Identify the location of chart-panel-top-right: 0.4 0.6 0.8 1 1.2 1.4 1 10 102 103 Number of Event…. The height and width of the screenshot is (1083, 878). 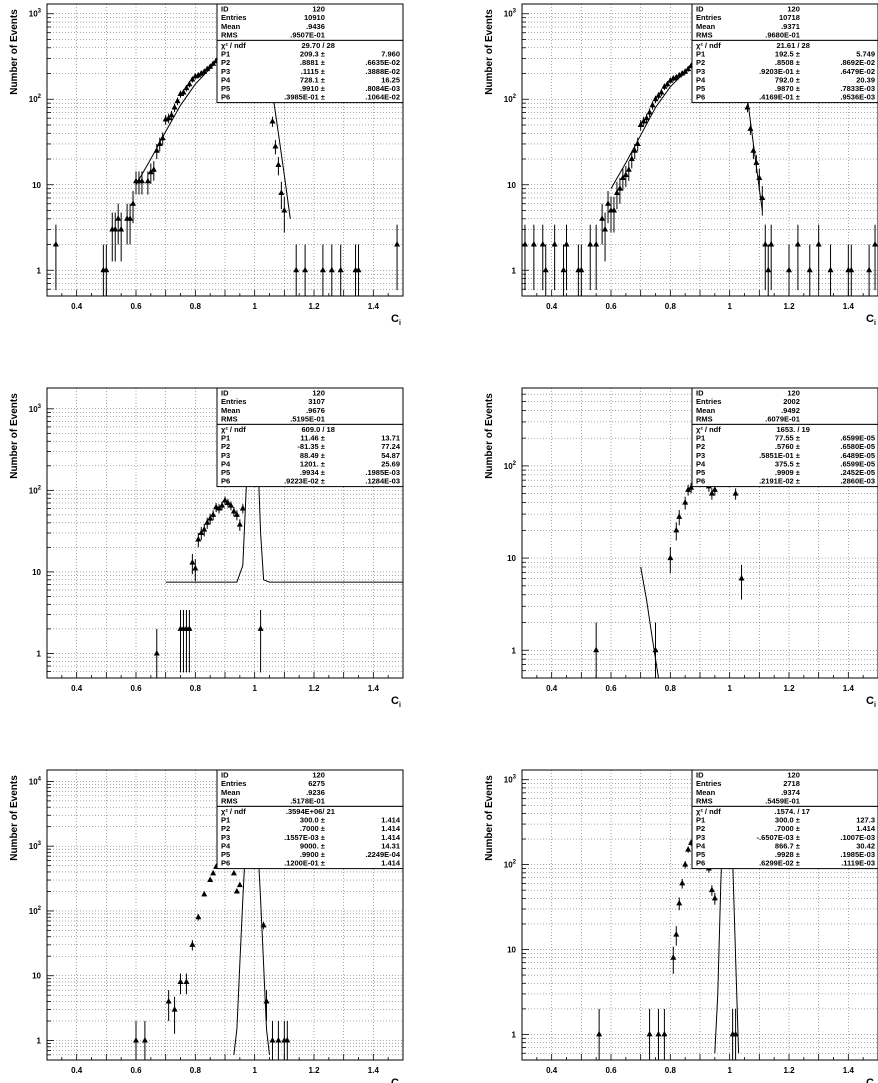
(681, 165).